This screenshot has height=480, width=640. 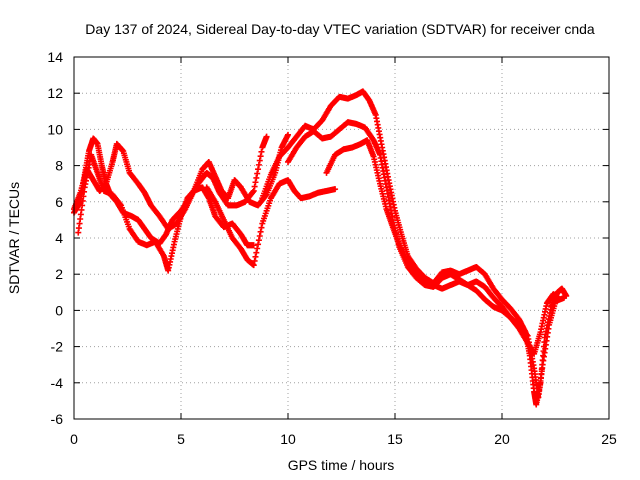 I want to click on x-tick-label: 10, so click(x=288, y=439).